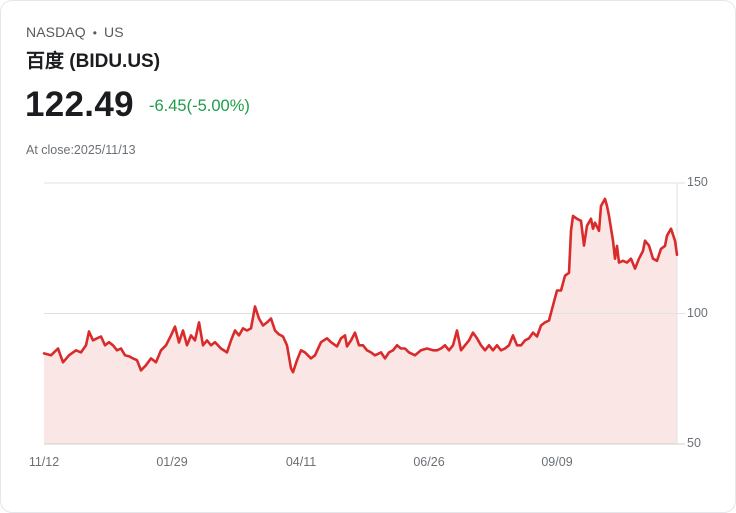 The width and height of the screenshot is (736, 513). Describe the element at coordinates (429, 462) in the screenshot. I see `x-axis-tick-label: 06/26` at that location.